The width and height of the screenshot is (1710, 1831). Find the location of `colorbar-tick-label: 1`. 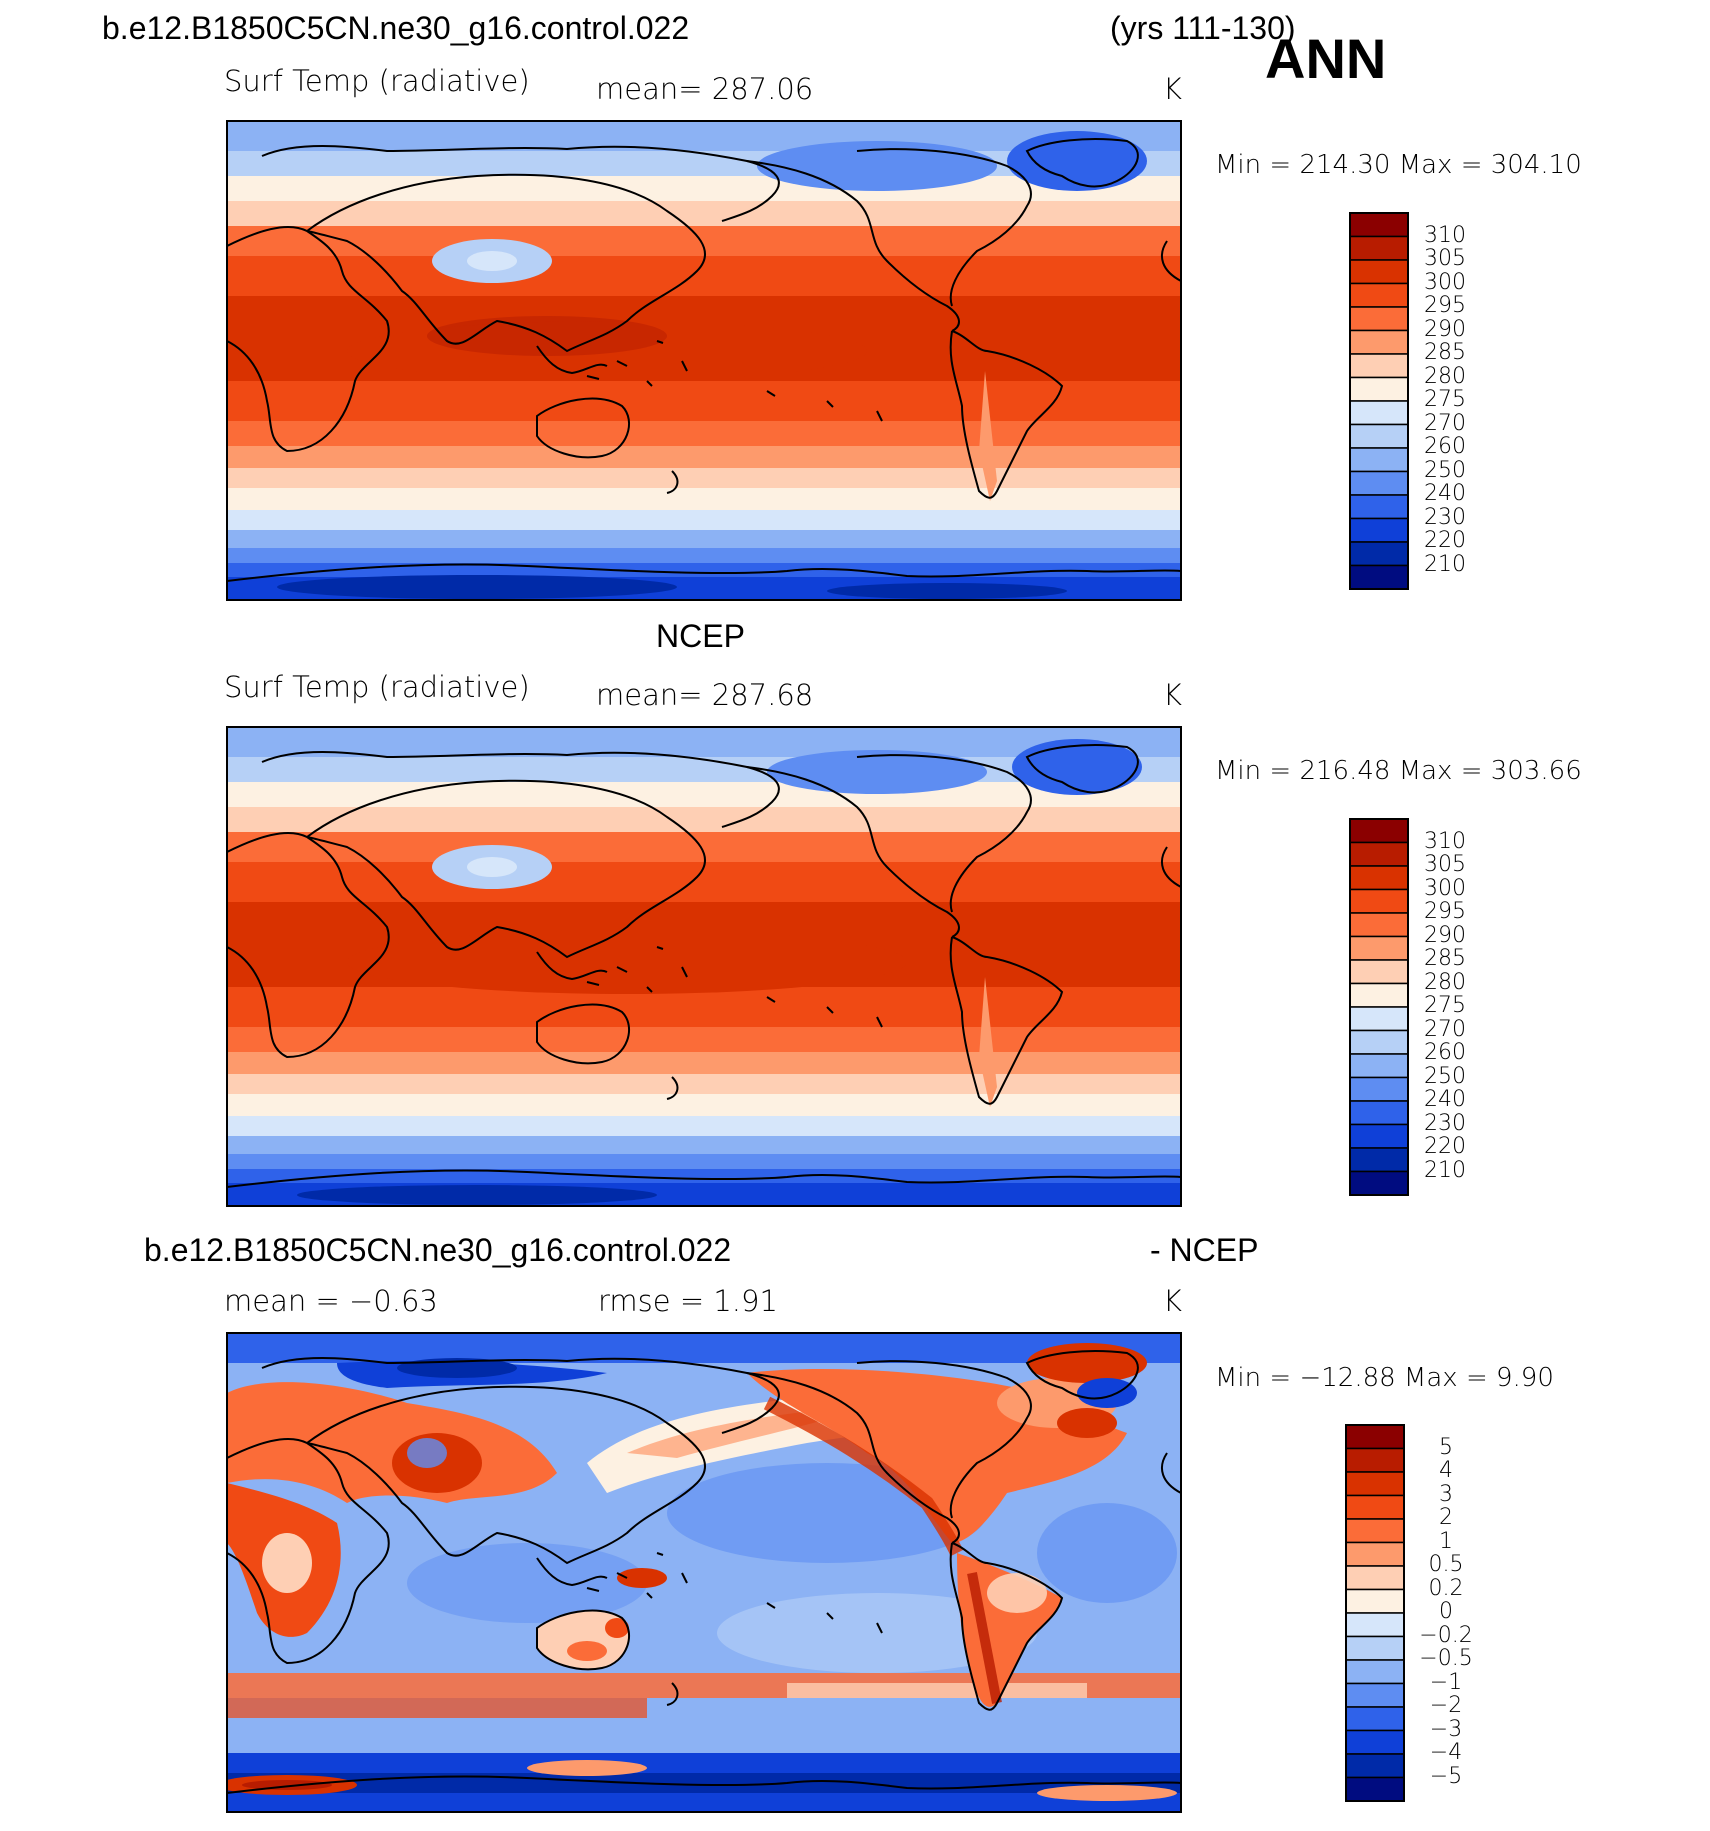

colorbar-tick-label: 1 is located at coordinates (1446, 1541).